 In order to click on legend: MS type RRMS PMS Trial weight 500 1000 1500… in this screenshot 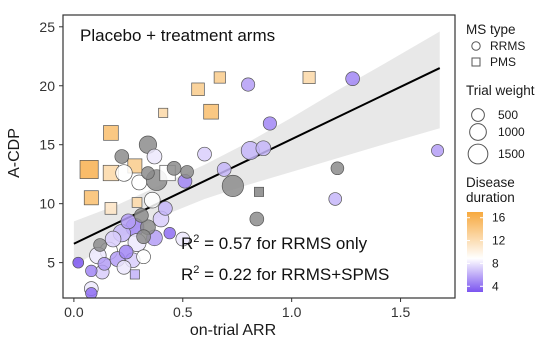, I will do `click(500, 157)`.